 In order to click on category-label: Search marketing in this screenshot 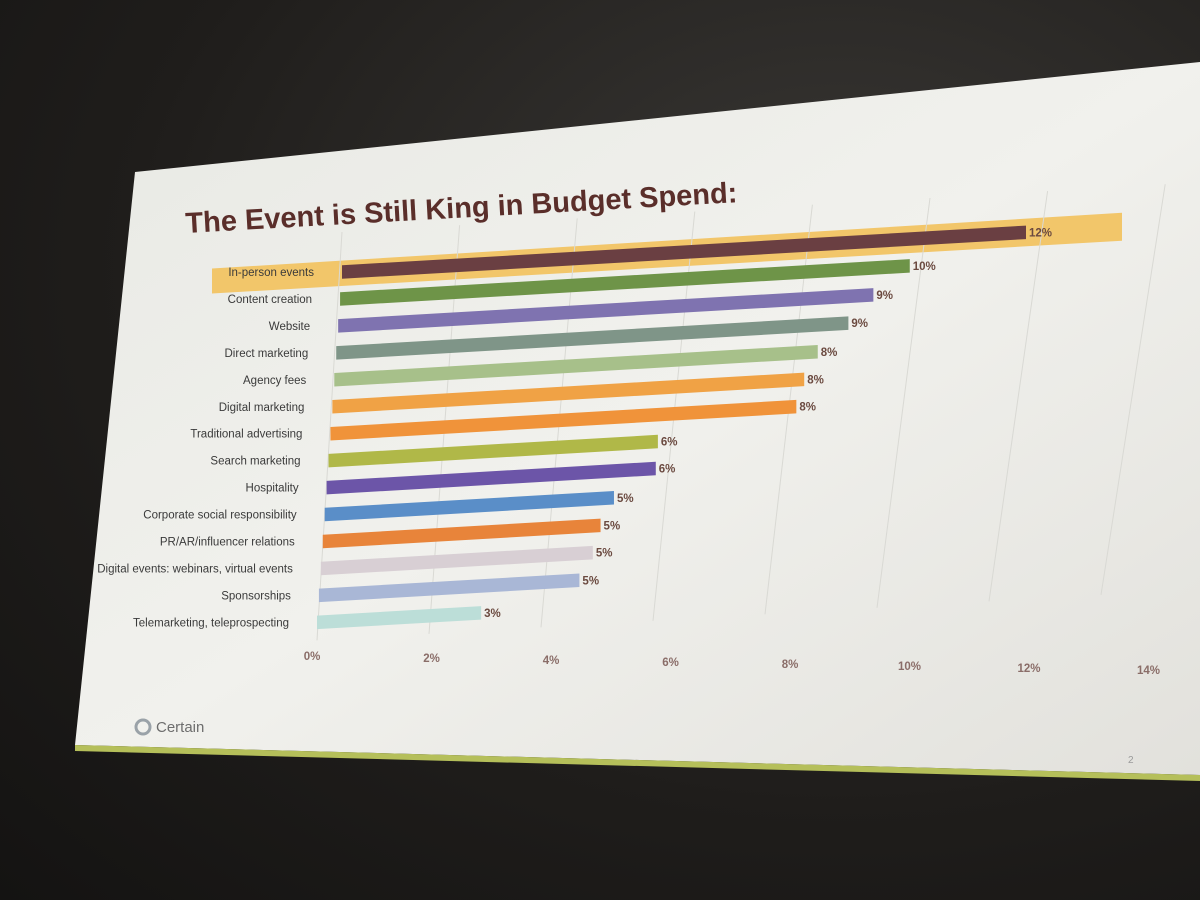, I will do `click(255, 462)`.